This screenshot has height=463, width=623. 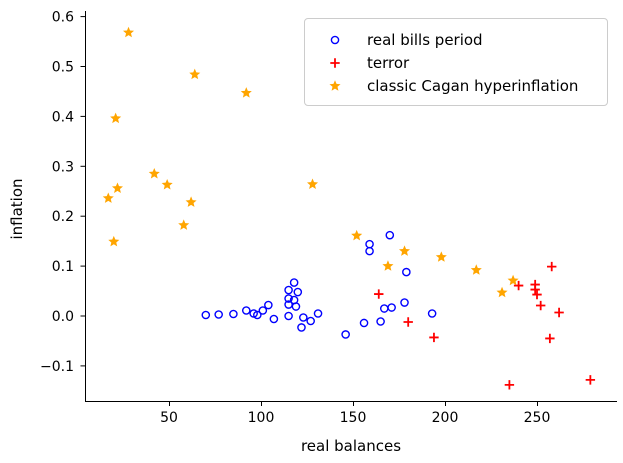 I want to click on legend-item: real bills period, so click(x=456, y=39).